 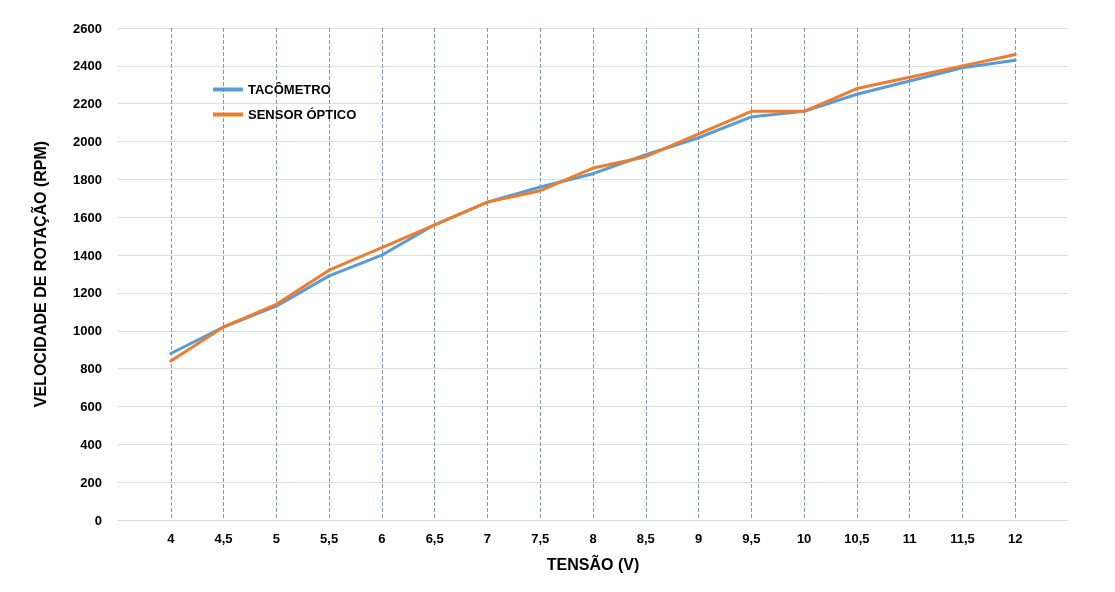 I want to click on x-tick-label: 11,5, so click(x=962, y=538).